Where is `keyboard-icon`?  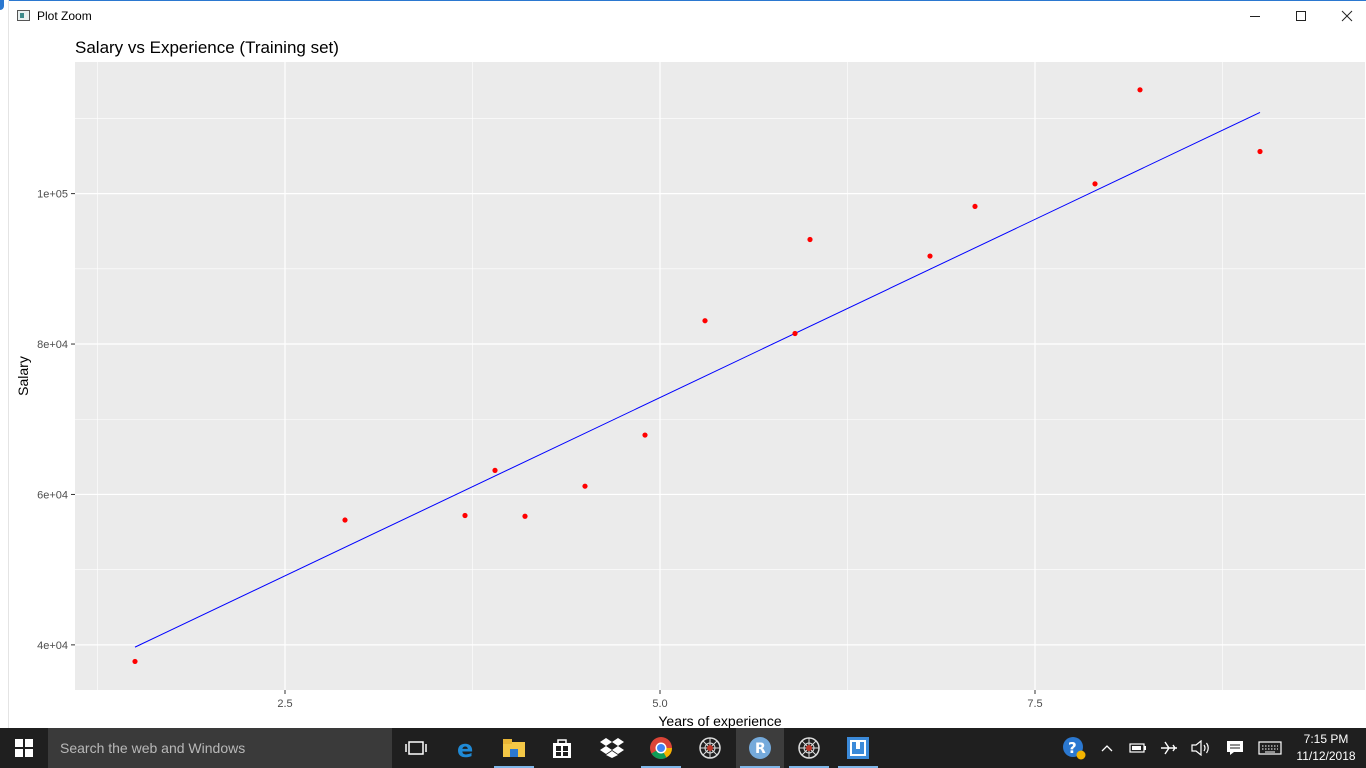
keyboard-icon is located at coordinates (1270, 748).